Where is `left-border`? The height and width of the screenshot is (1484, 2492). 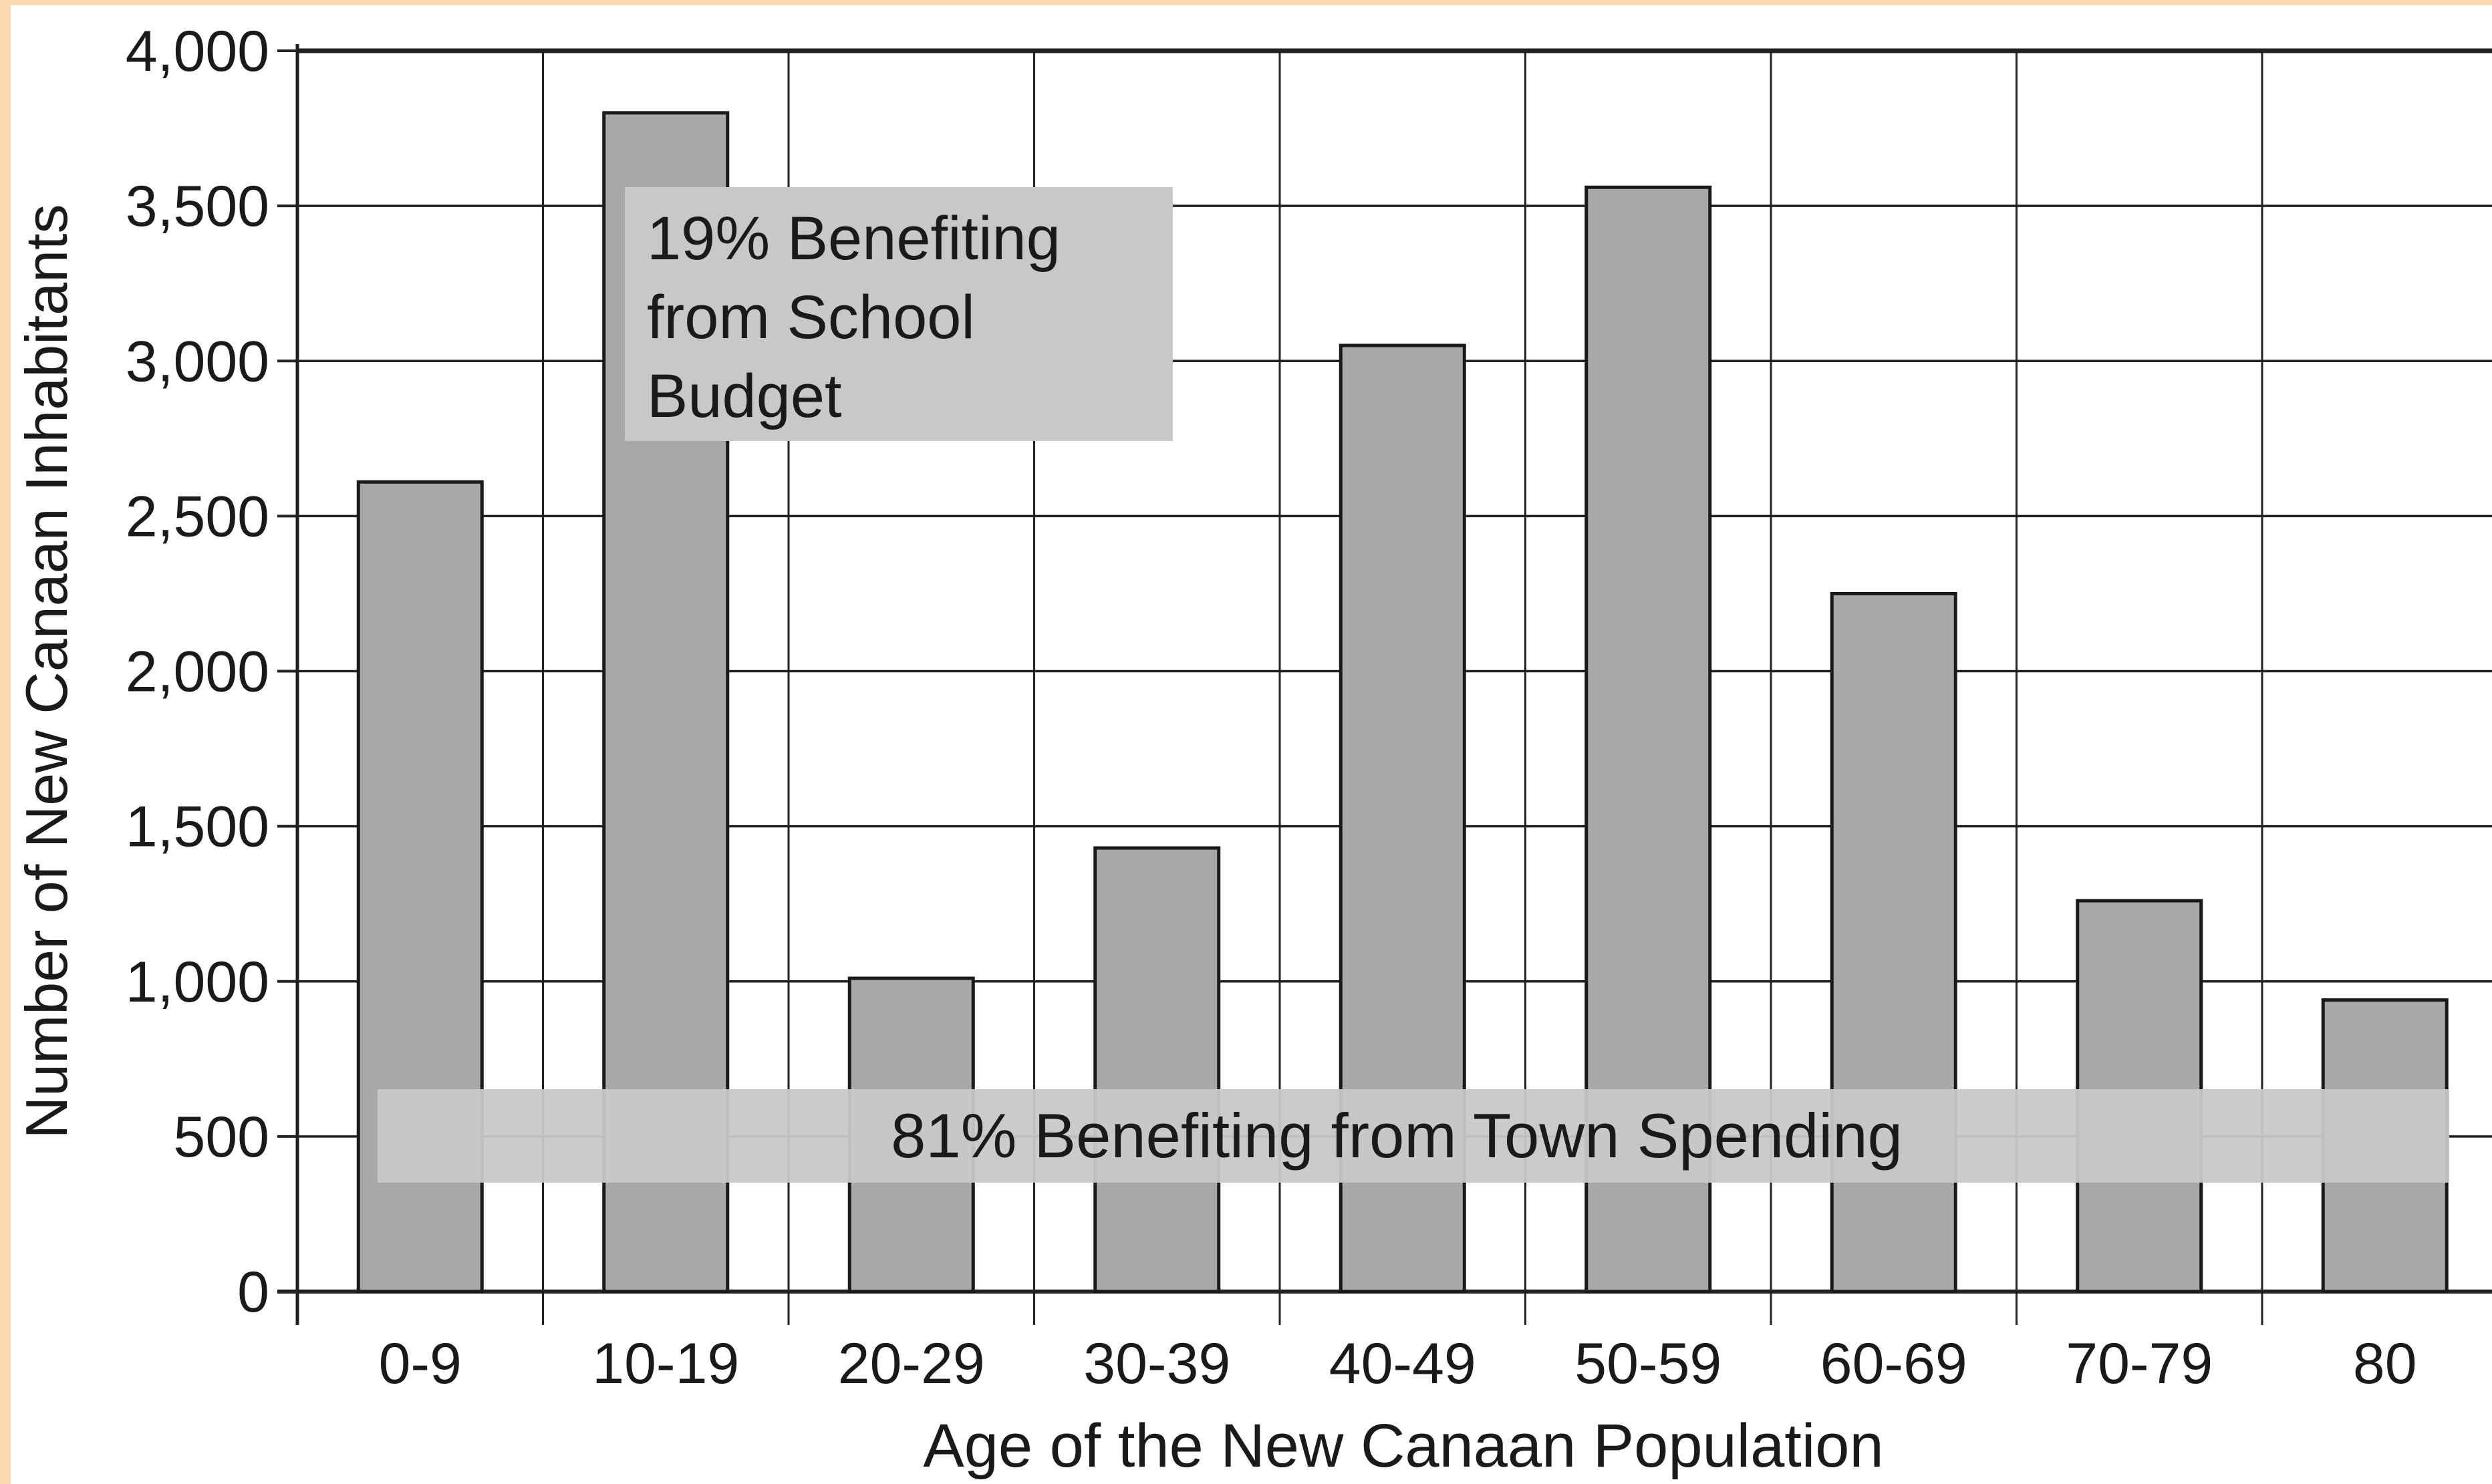
left-border is located at coordinates (6, 742).